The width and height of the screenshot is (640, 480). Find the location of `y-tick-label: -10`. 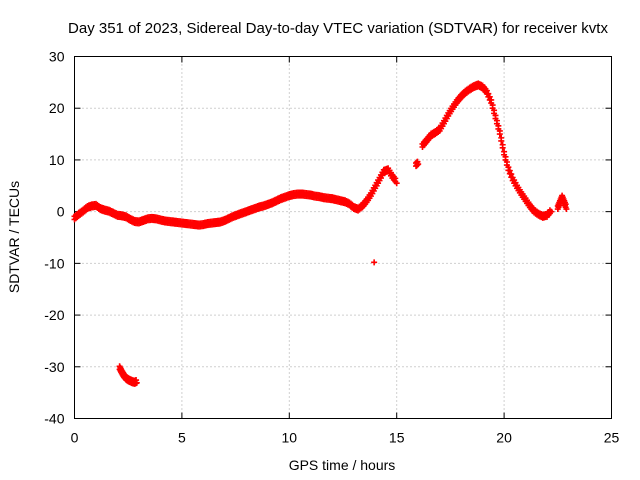

y-tick-label: -10 is located at coordinates (54, 263).